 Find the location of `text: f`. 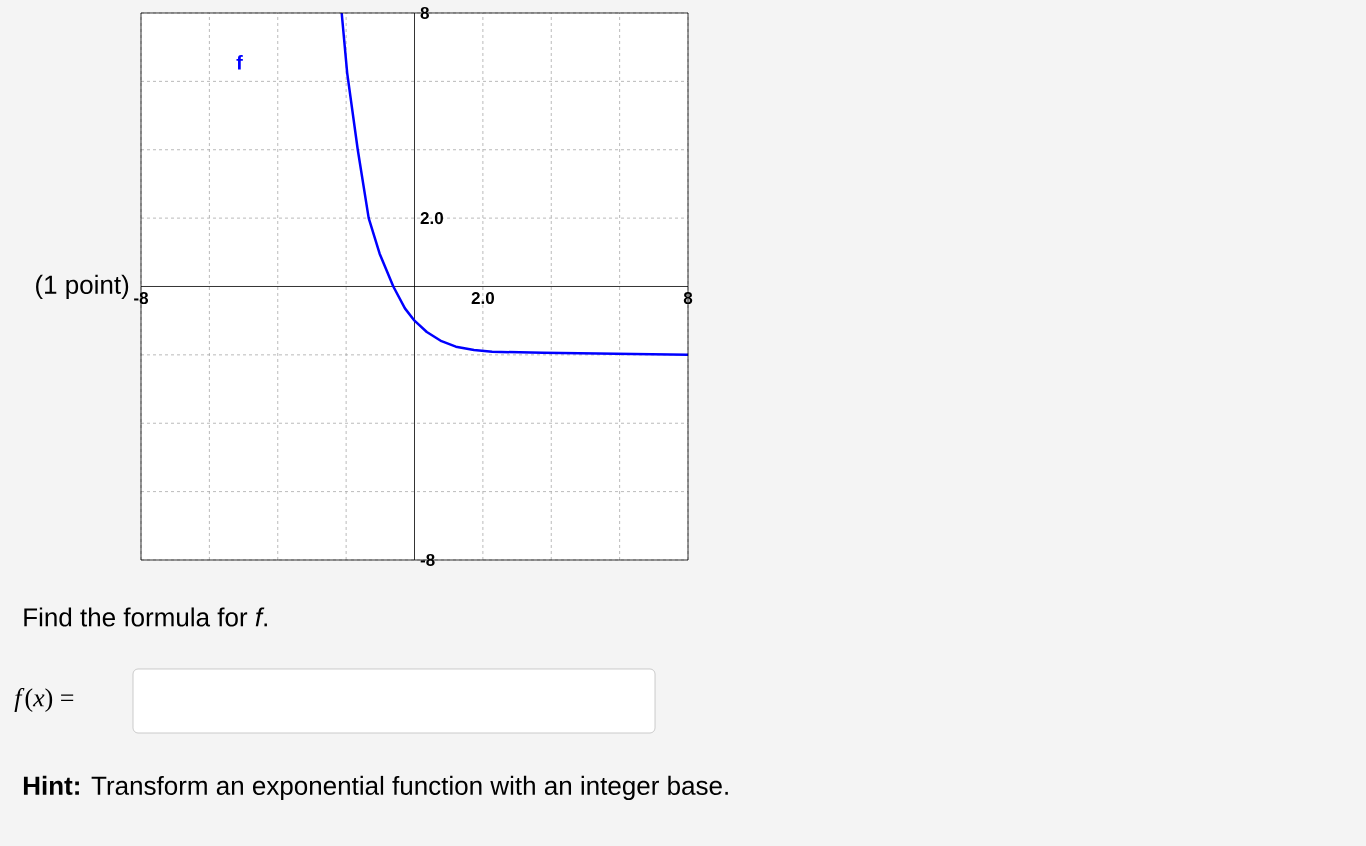

text: f is located at coordinates (239, 62).